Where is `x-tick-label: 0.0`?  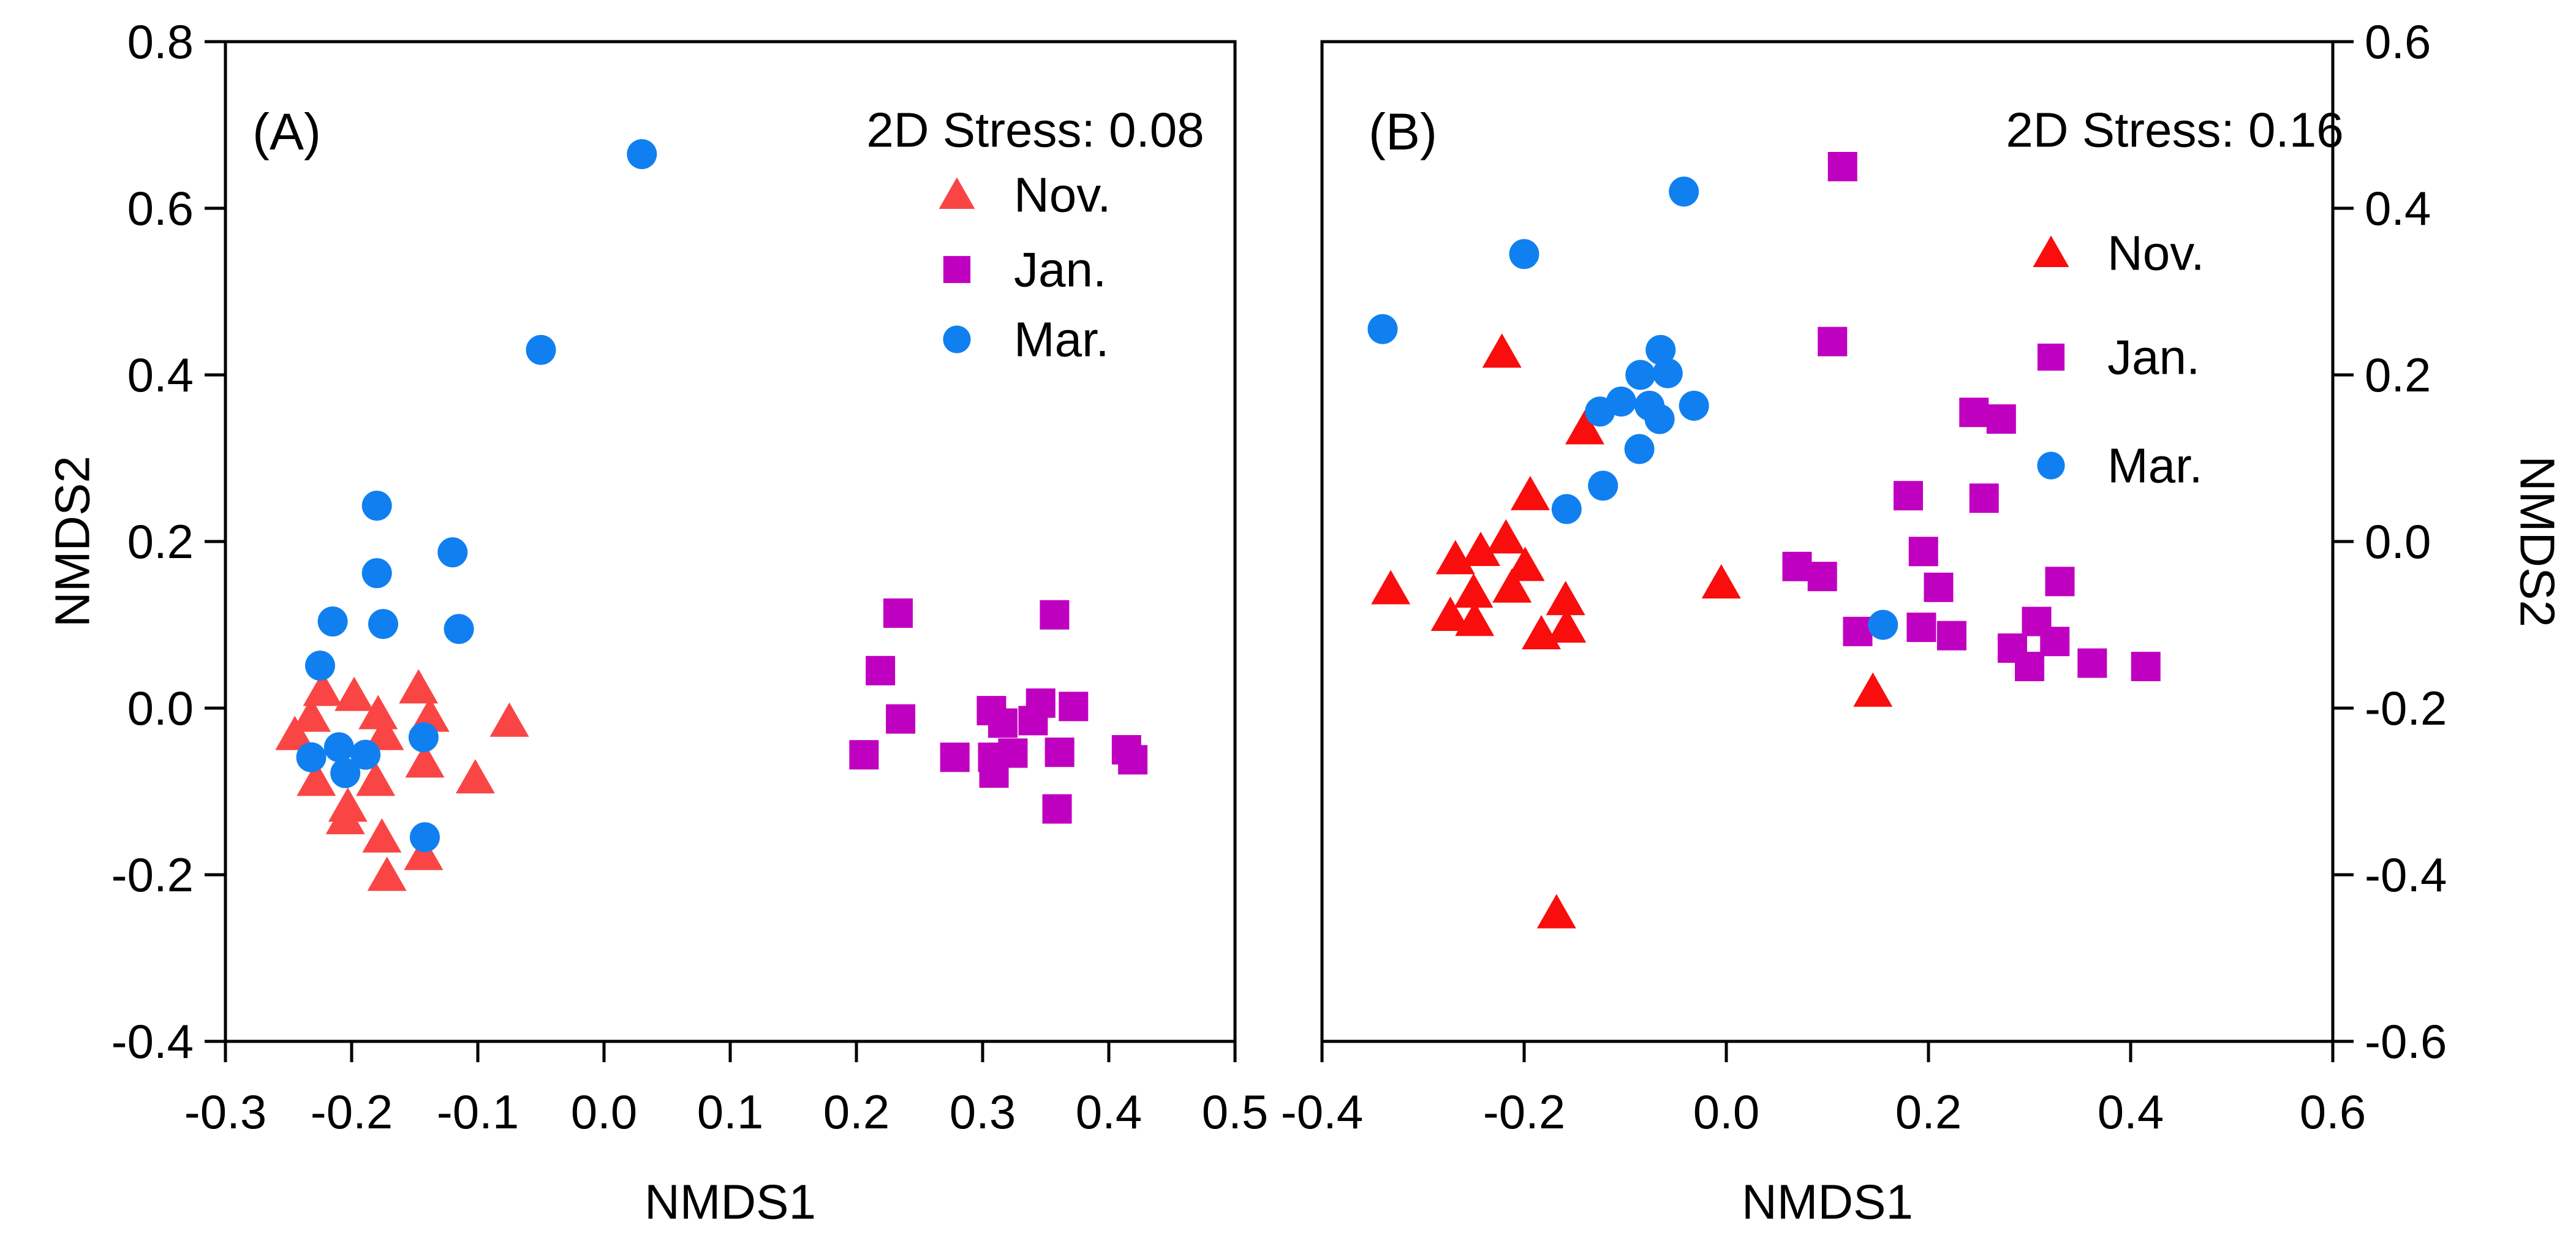 x-tick-label: 0.0 is located at coordinates (604, 1112).